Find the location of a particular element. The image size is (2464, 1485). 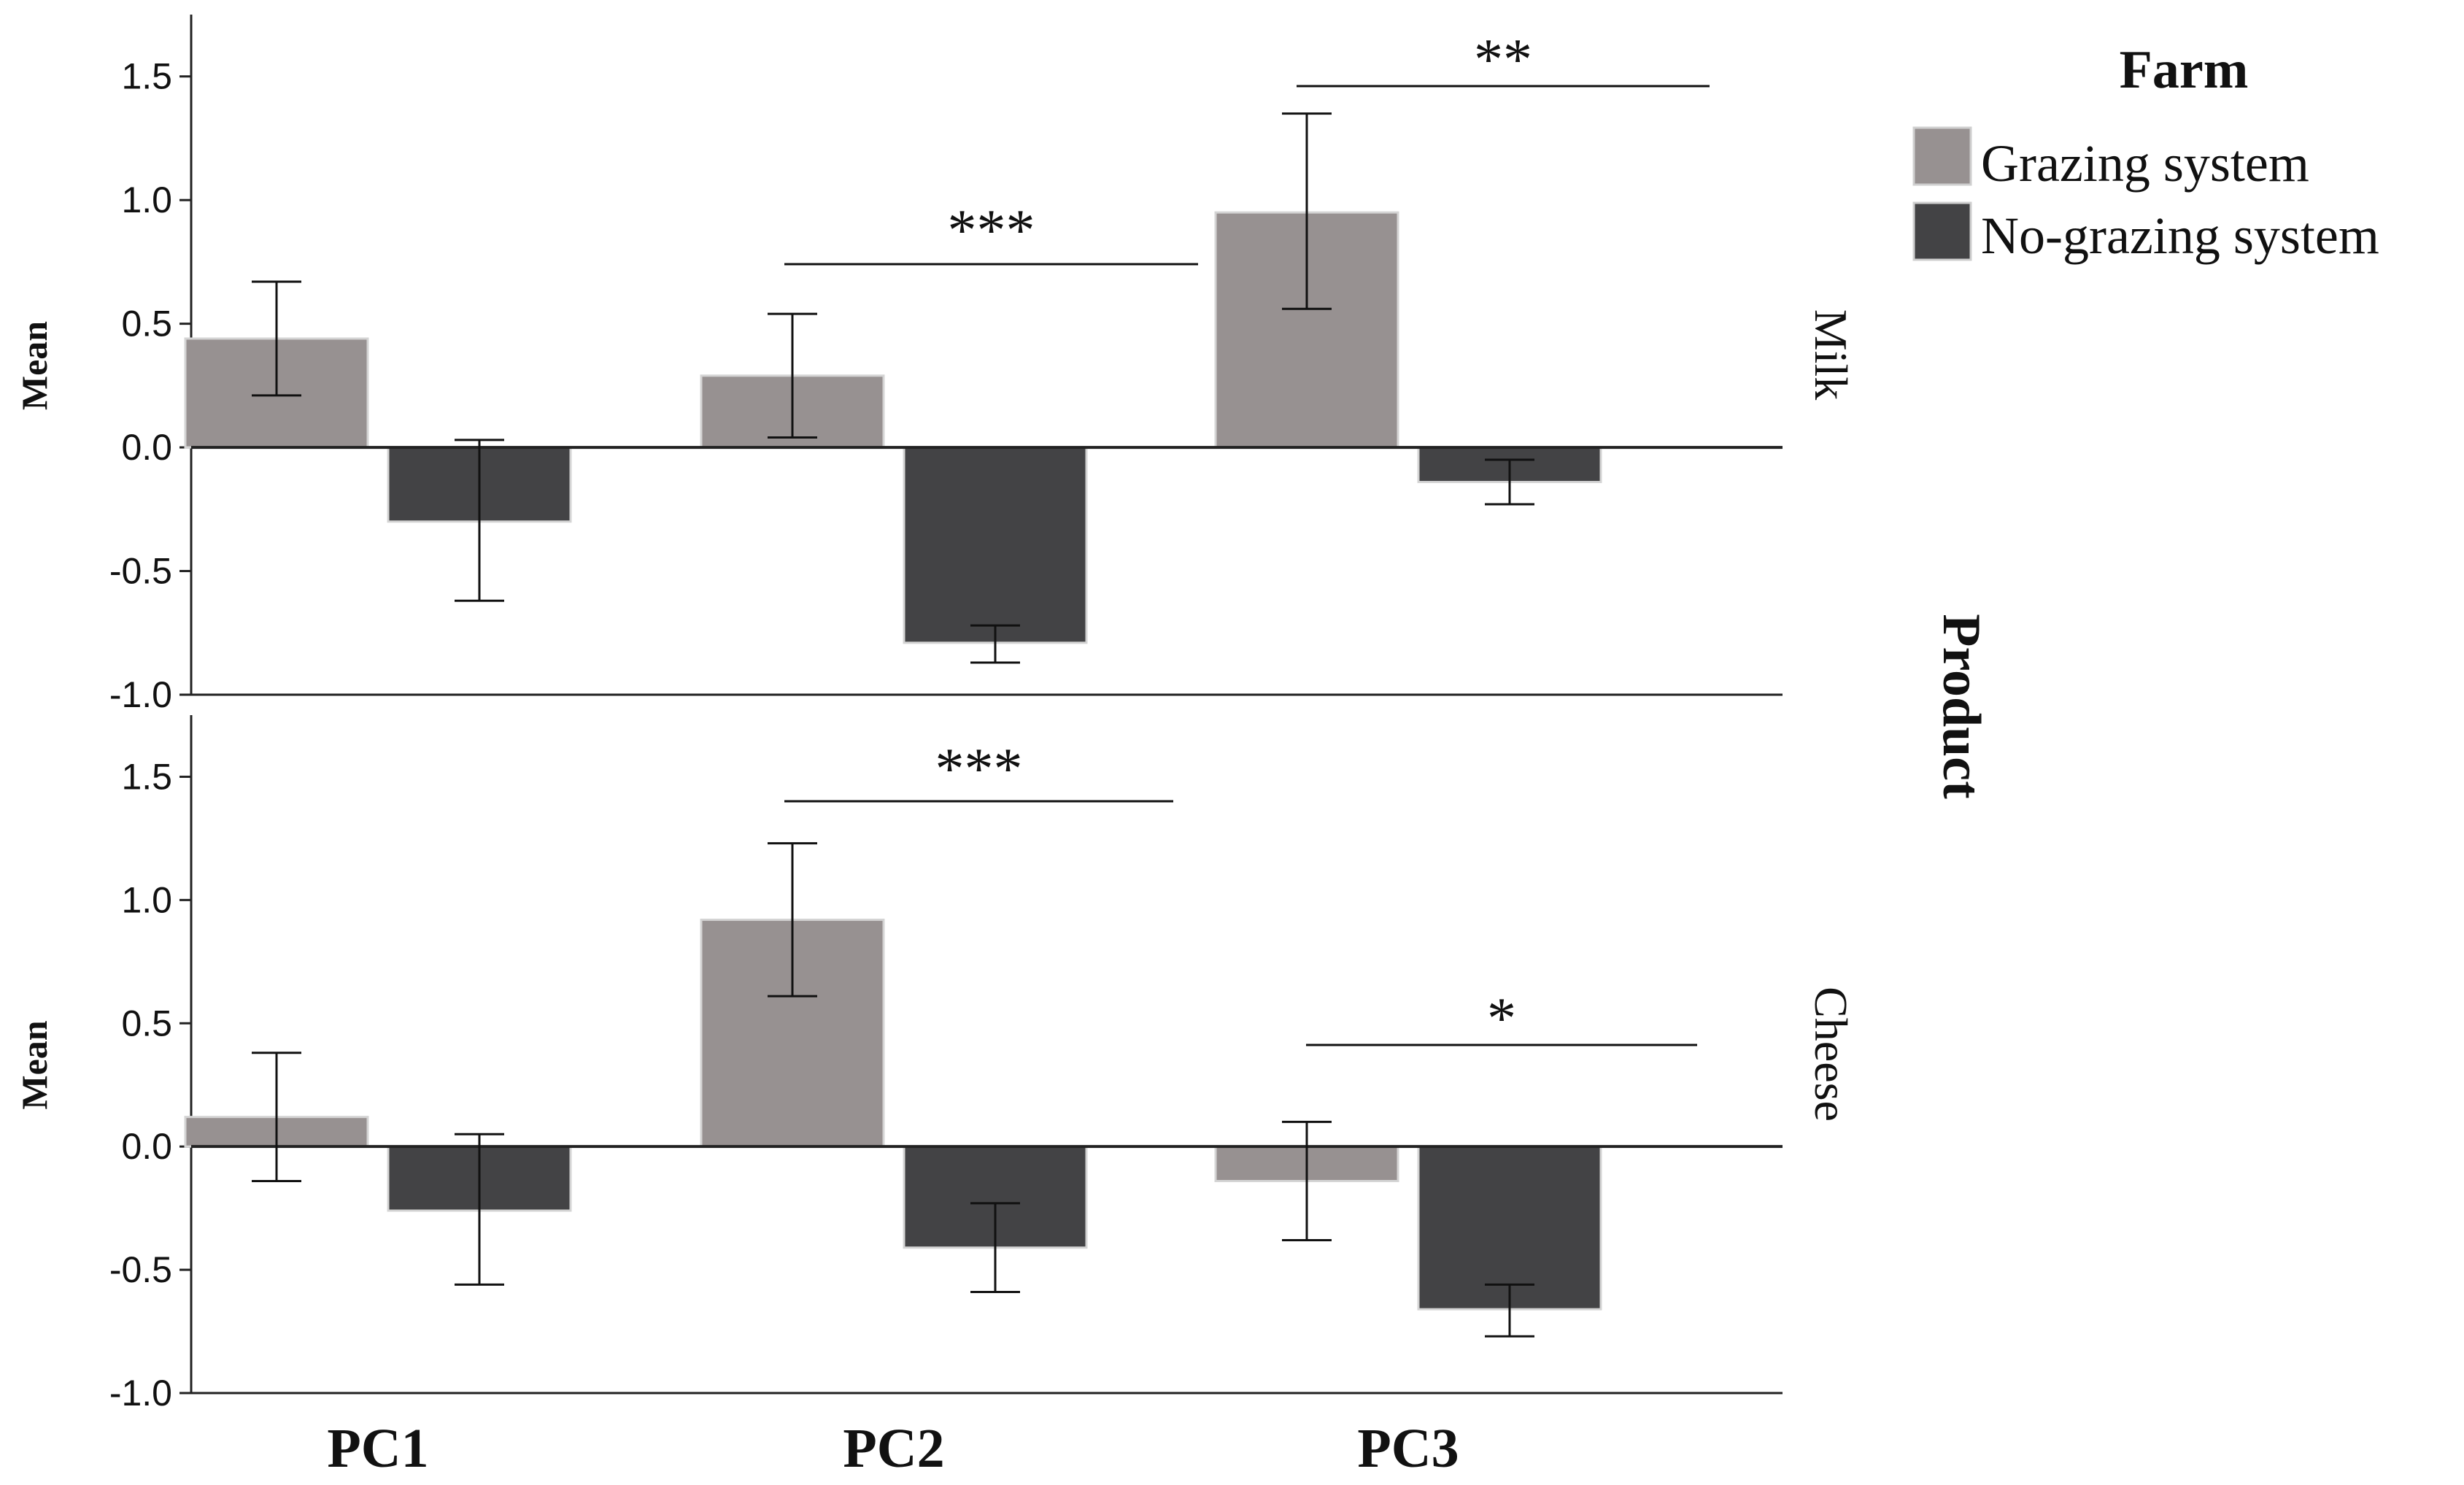

legend: Farm Grazing system No-grazing system is located at coordinates (2145, 152).